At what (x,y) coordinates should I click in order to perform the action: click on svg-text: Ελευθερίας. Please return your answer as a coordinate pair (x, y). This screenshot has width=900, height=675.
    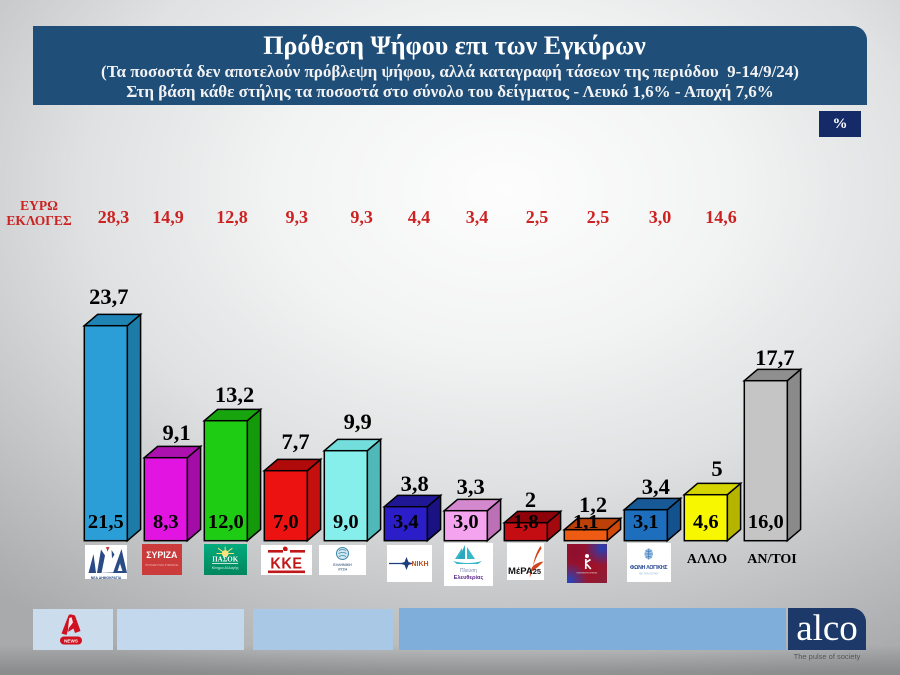
    Looking at the image, I should click on (468, 578).